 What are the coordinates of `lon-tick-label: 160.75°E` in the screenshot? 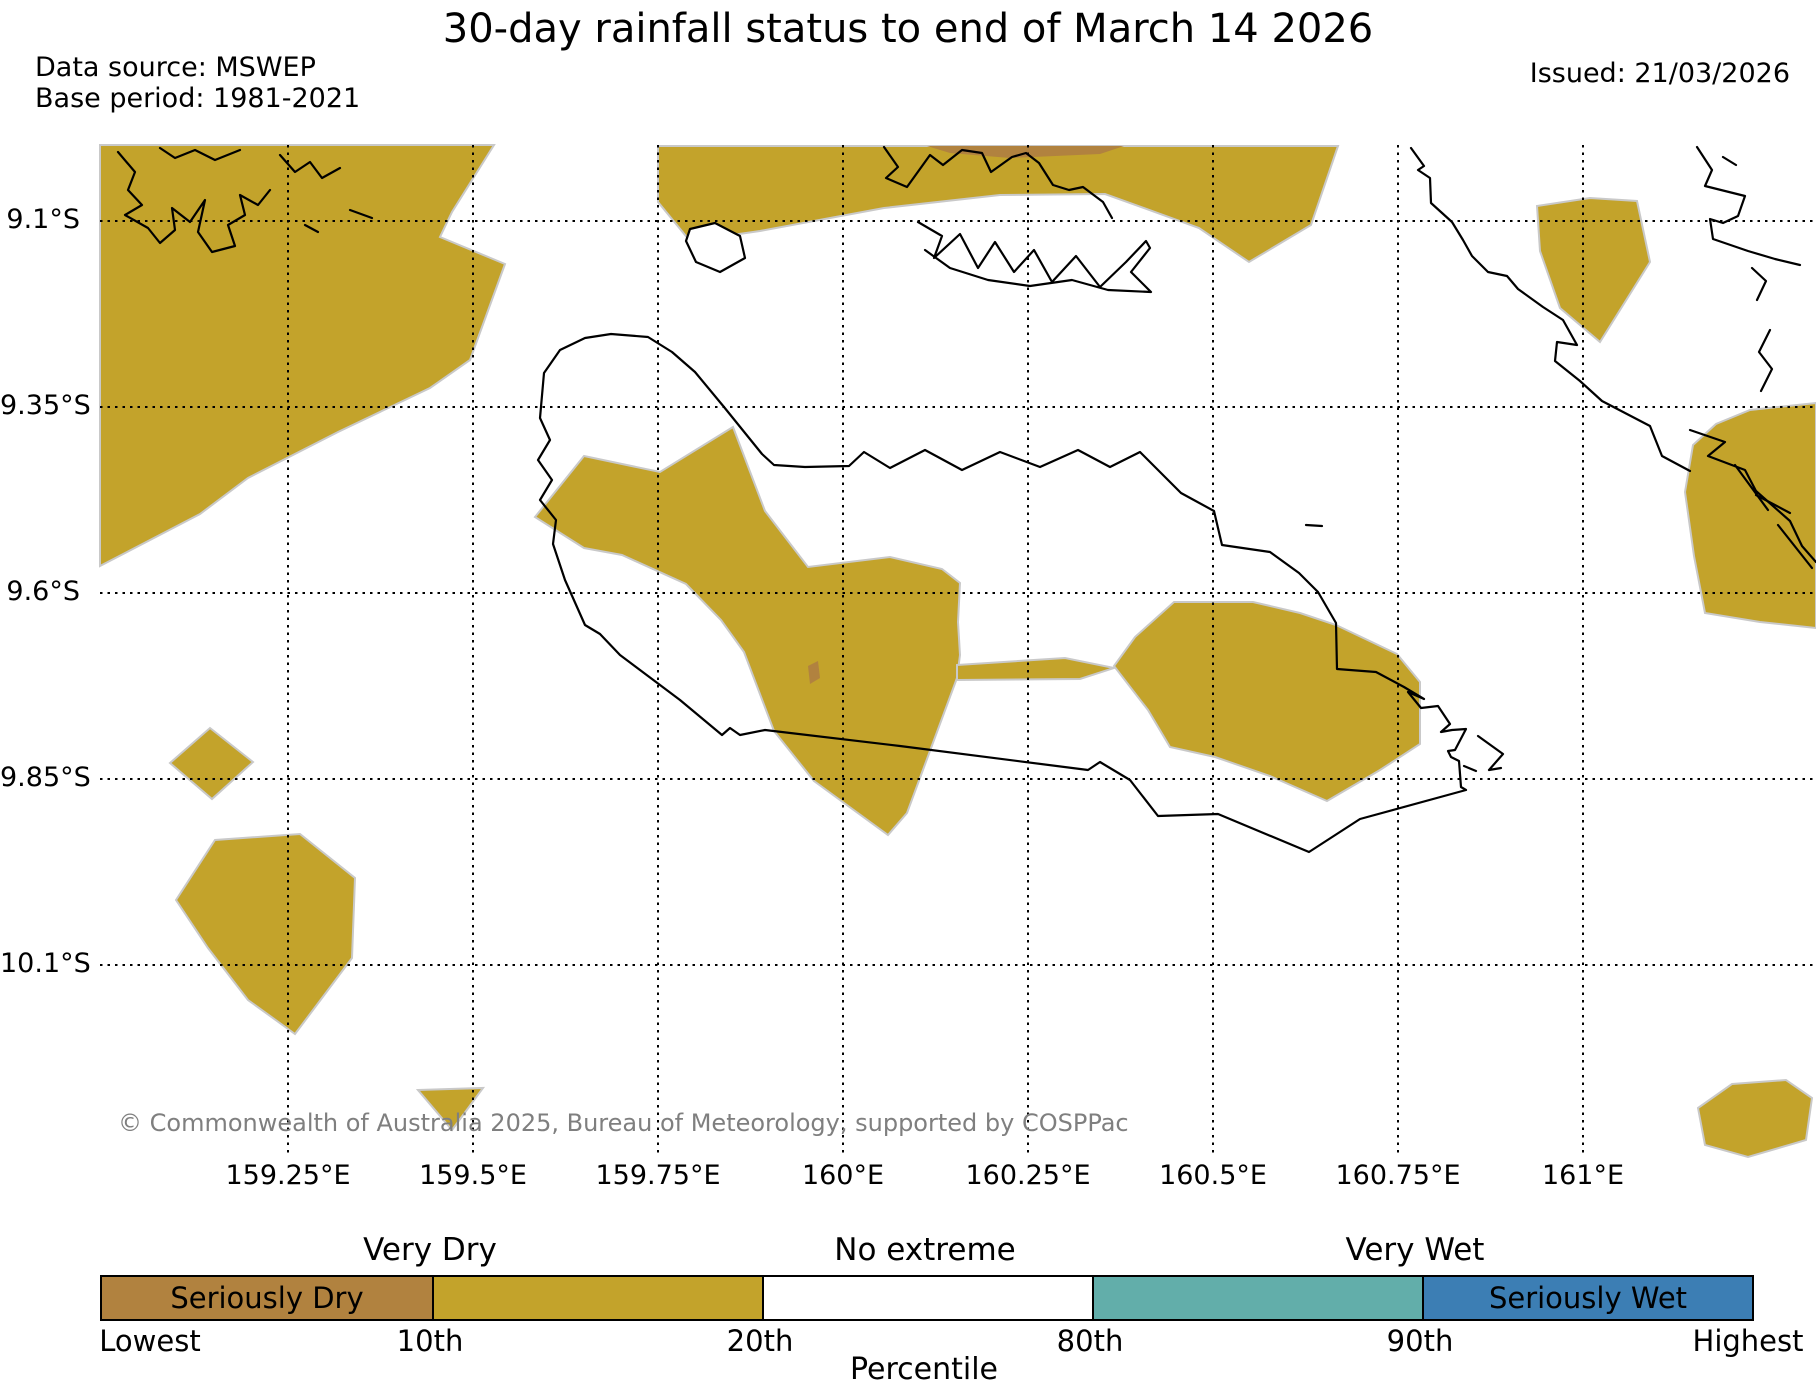 It's located at (1398, 1175).